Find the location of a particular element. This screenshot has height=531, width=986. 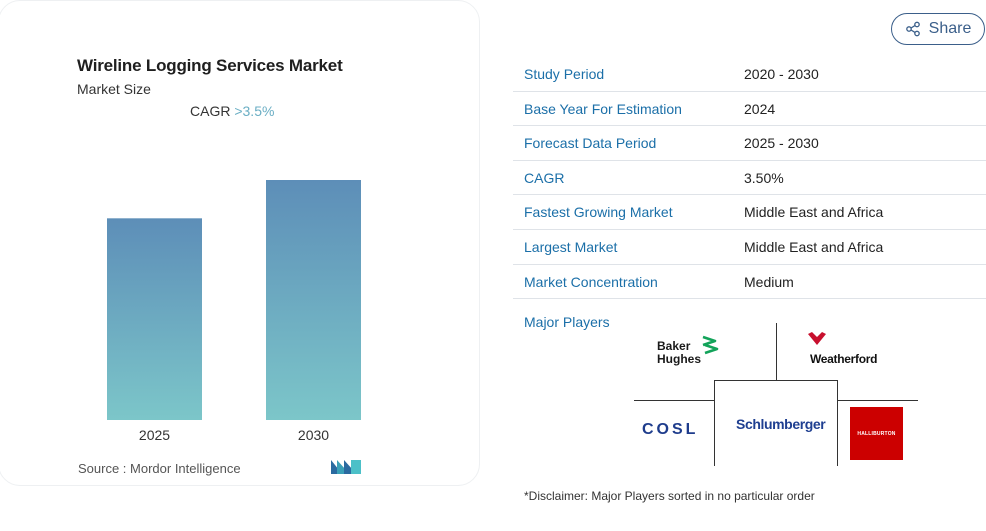

info-value: 3.50% is located at coordinates (764, 177).